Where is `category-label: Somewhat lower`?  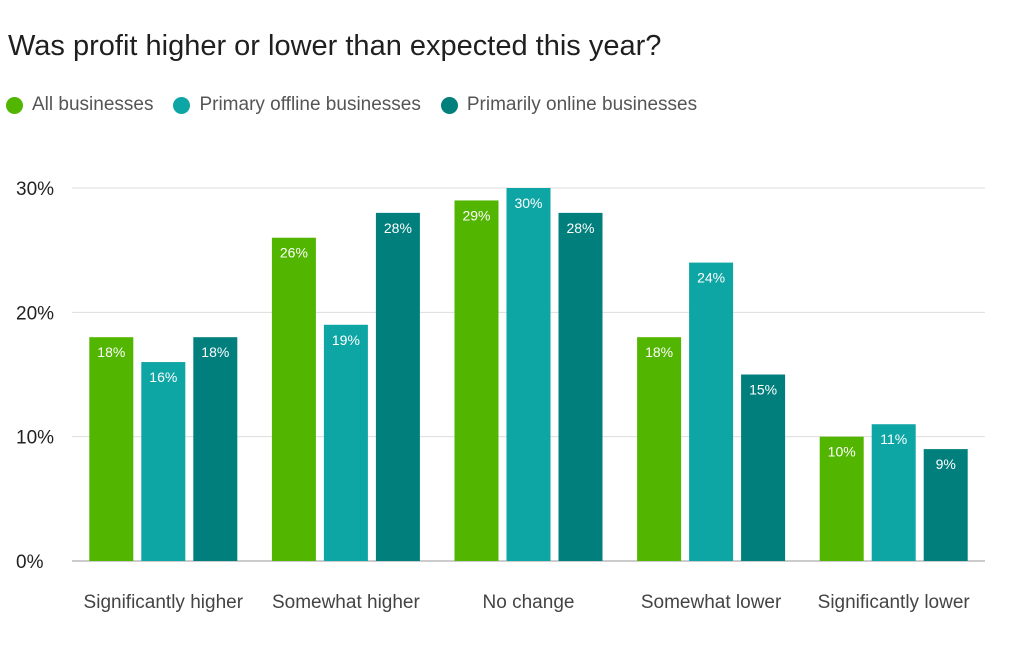
category-label: Somewhat lower is located at coordinates (711, 602).